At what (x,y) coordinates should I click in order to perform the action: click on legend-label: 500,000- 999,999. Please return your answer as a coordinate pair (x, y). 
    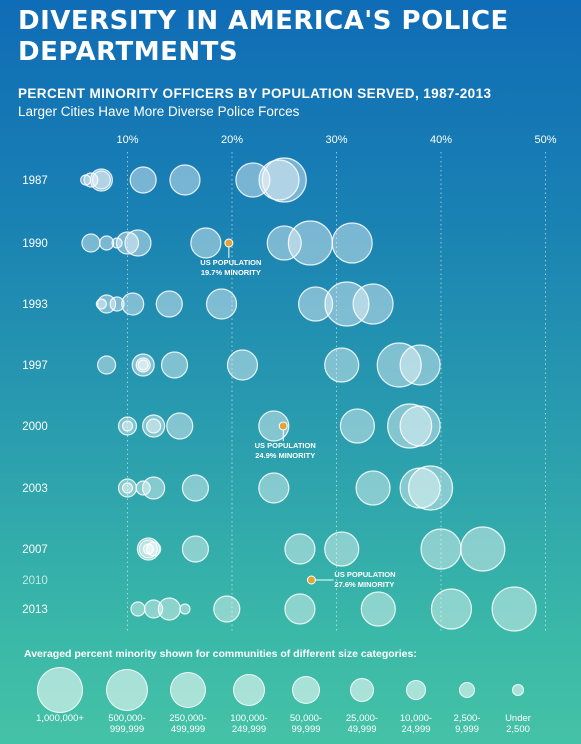
    Looking at the image, I should click on (127, 724).